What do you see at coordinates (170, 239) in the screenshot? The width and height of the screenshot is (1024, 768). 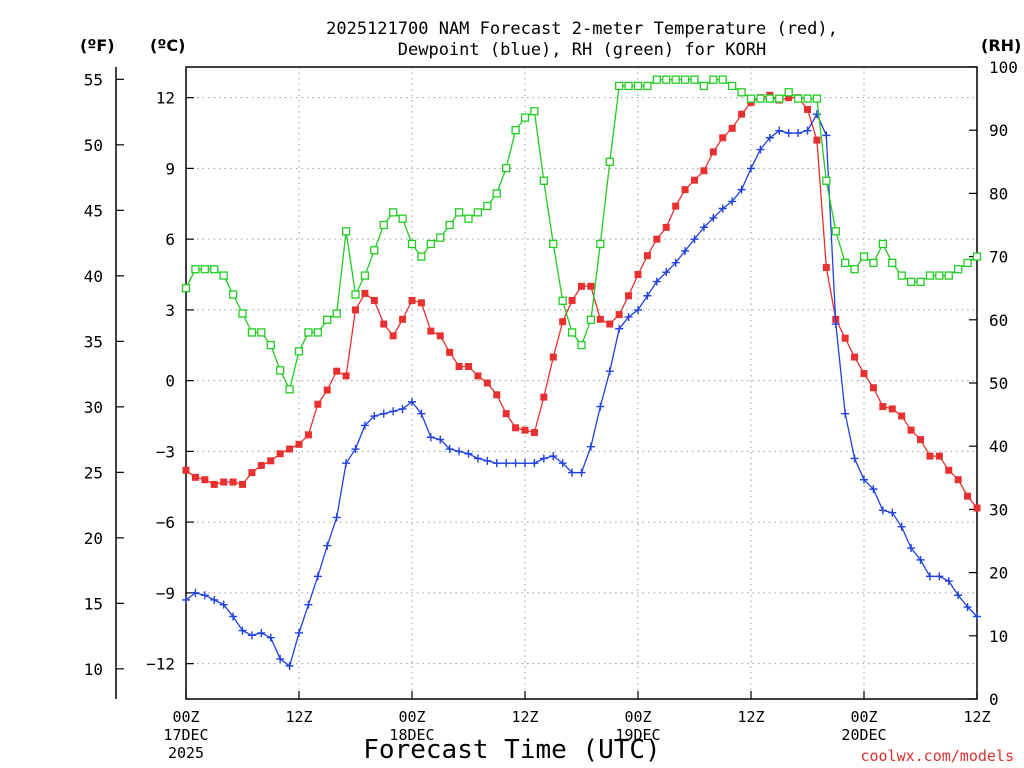 I see `celsius-tick-label: 6` at bounding box center [170, 239].